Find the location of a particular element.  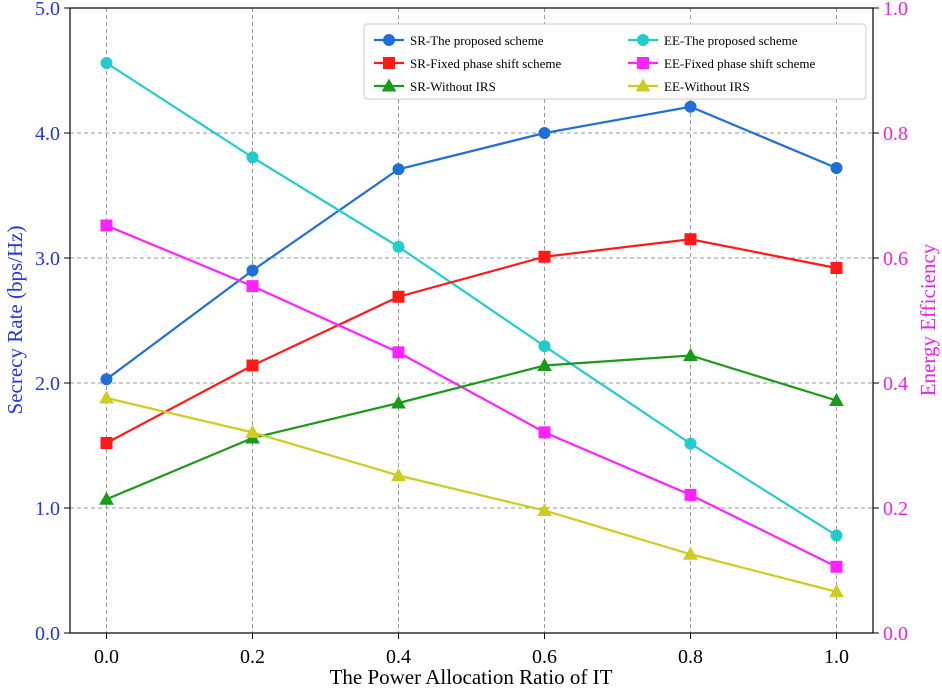

y-right-axis-label: Energy Efficiency is located at coordinates (928, 319).